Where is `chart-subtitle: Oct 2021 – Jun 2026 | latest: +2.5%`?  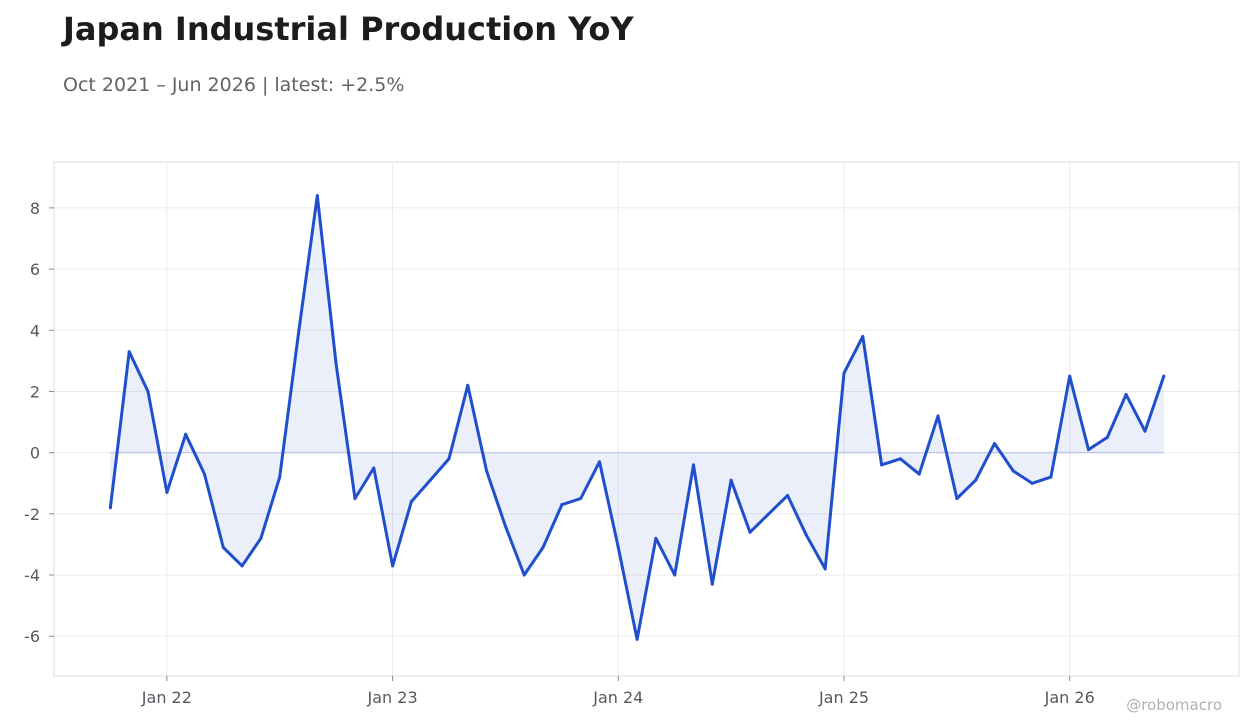
chart-subtitle: Oct 2021 – Jun 2026 | latest: +2.5% is located at coordinates (234, 85).